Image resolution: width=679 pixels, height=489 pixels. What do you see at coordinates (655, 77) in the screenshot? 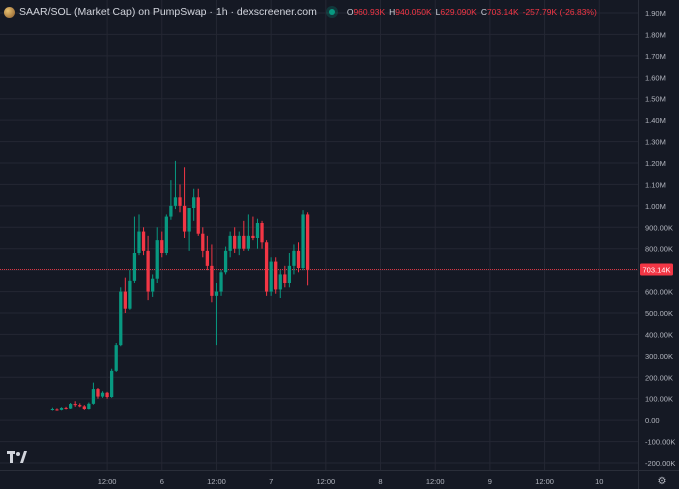
I see `y-tick-label: 1.60M` at bounding box center [655, 77].